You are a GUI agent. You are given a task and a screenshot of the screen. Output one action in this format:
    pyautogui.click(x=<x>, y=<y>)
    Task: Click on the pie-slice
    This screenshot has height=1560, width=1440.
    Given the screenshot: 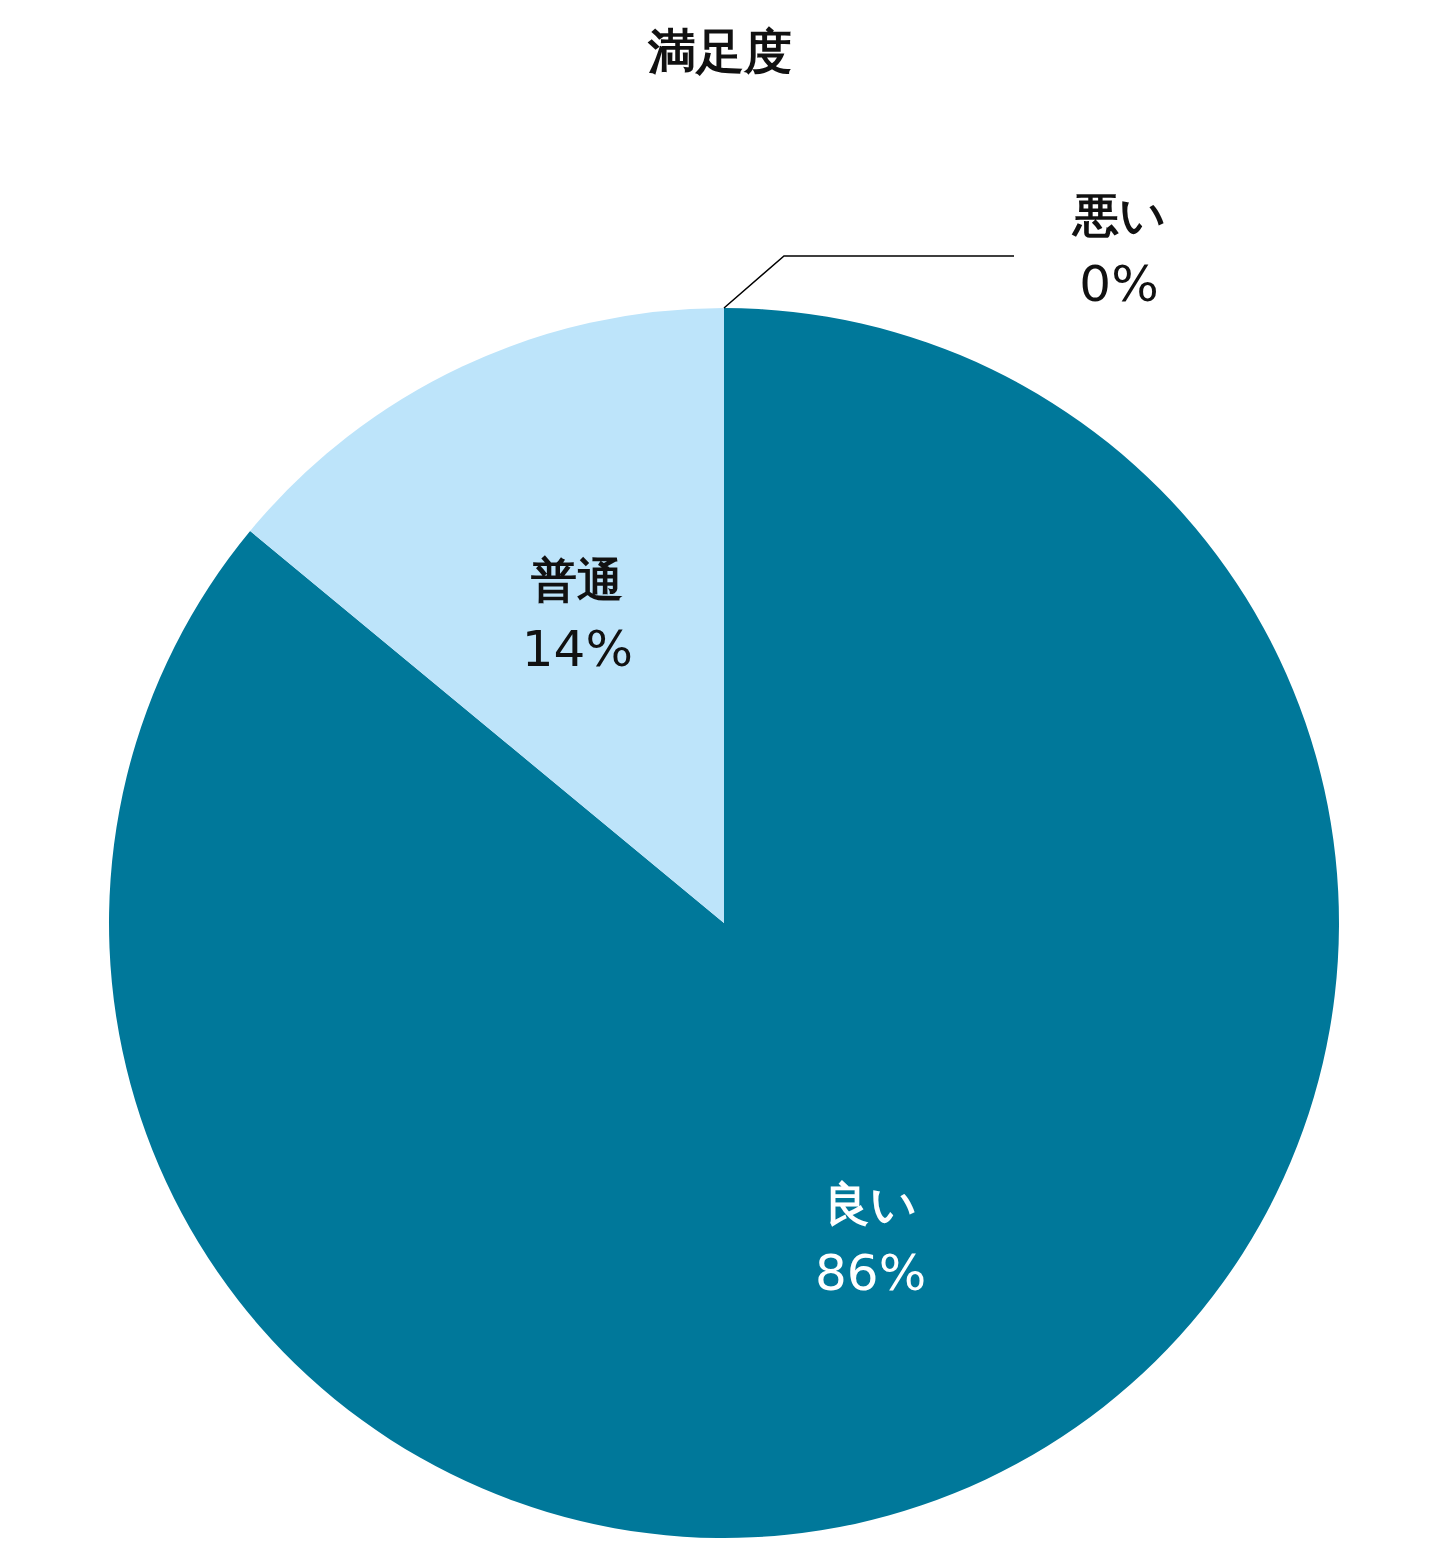 What is the action you would take?
    pyautogui.click(x=487, y=615)
    